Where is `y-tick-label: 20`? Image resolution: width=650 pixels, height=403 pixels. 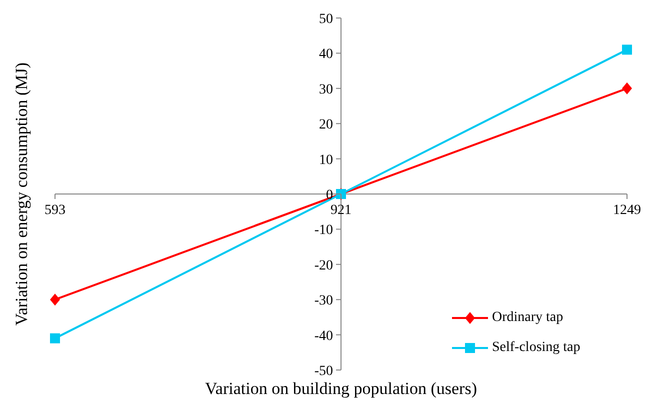 y-tick-label: 20 is located at coordinates (326, 125).